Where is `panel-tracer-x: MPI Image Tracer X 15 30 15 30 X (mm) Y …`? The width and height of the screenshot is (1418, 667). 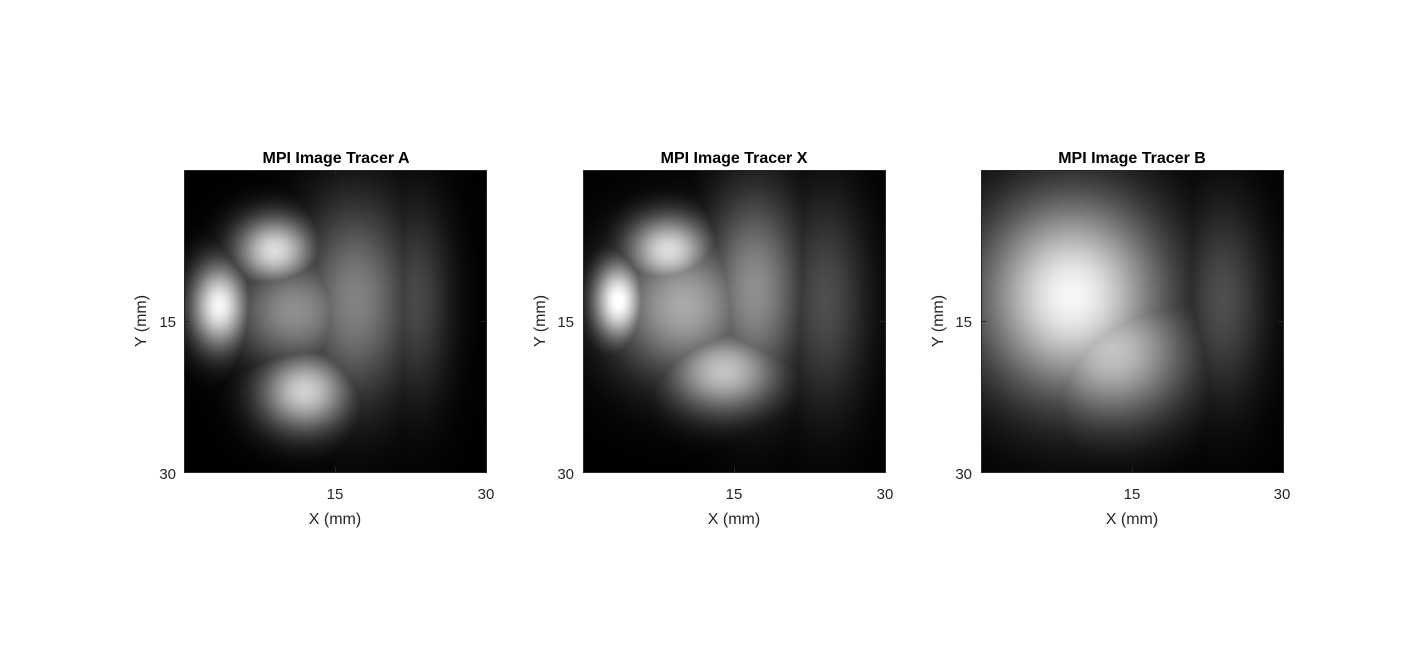
panel-tracer-x: MPI Image Tracer X 15 30 15 30 X (mm) Y … is located at coordinates (712, 339).